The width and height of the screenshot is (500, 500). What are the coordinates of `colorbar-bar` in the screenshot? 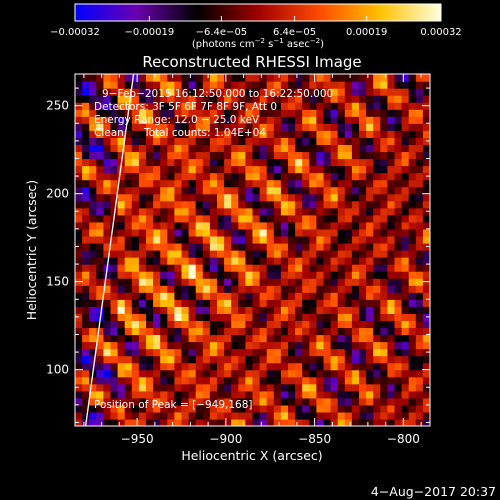 It's located at (258, 12).